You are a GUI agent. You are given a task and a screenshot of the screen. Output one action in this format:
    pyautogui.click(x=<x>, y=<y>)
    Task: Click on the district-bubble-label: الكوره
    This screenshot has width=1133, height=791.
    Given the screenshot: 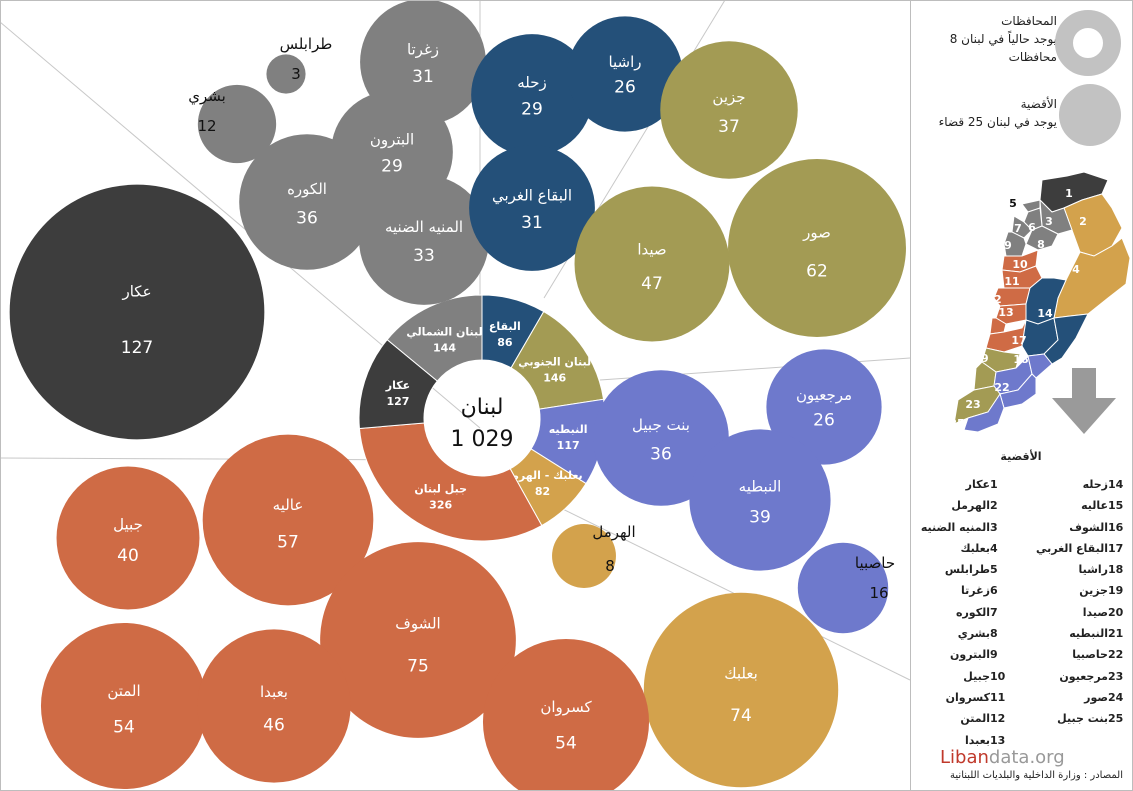 What is the action you would take?
    pyautogui.click(x=307, y=189)
    